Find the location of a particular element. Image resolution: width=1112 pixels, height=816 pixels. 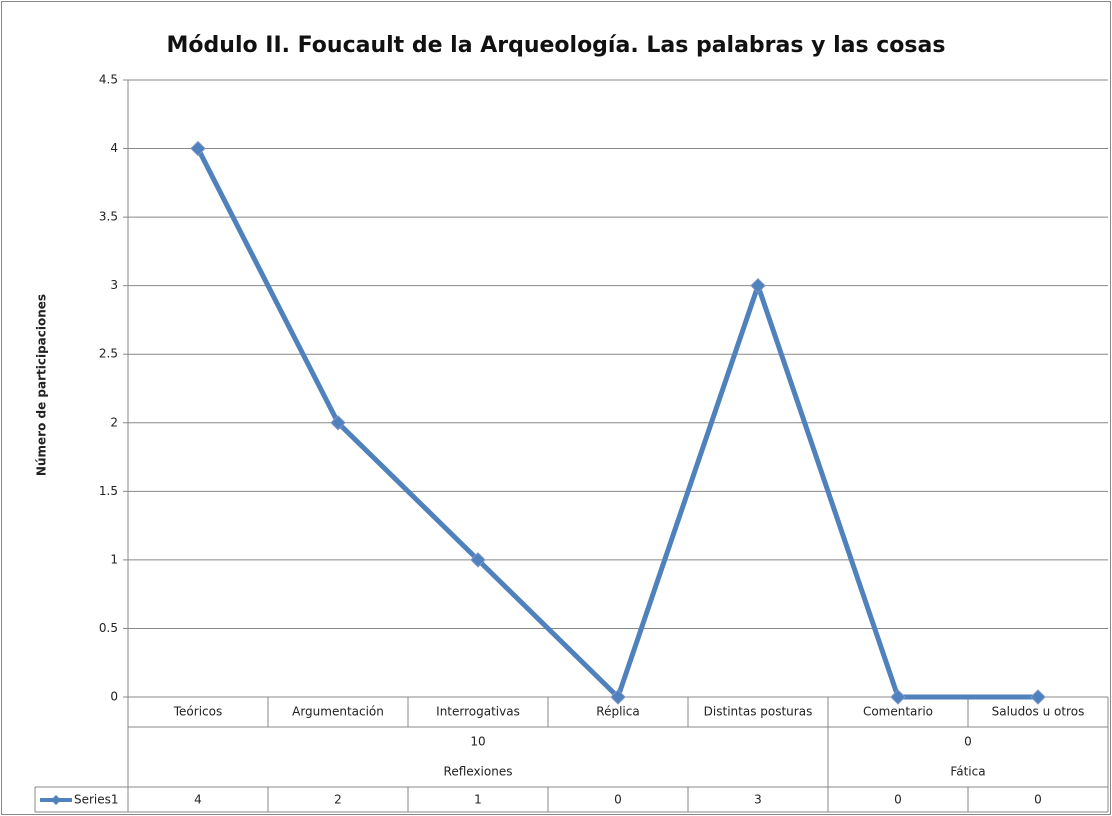

y-tick-label: 3.5 is located at coordinates (108, 217).